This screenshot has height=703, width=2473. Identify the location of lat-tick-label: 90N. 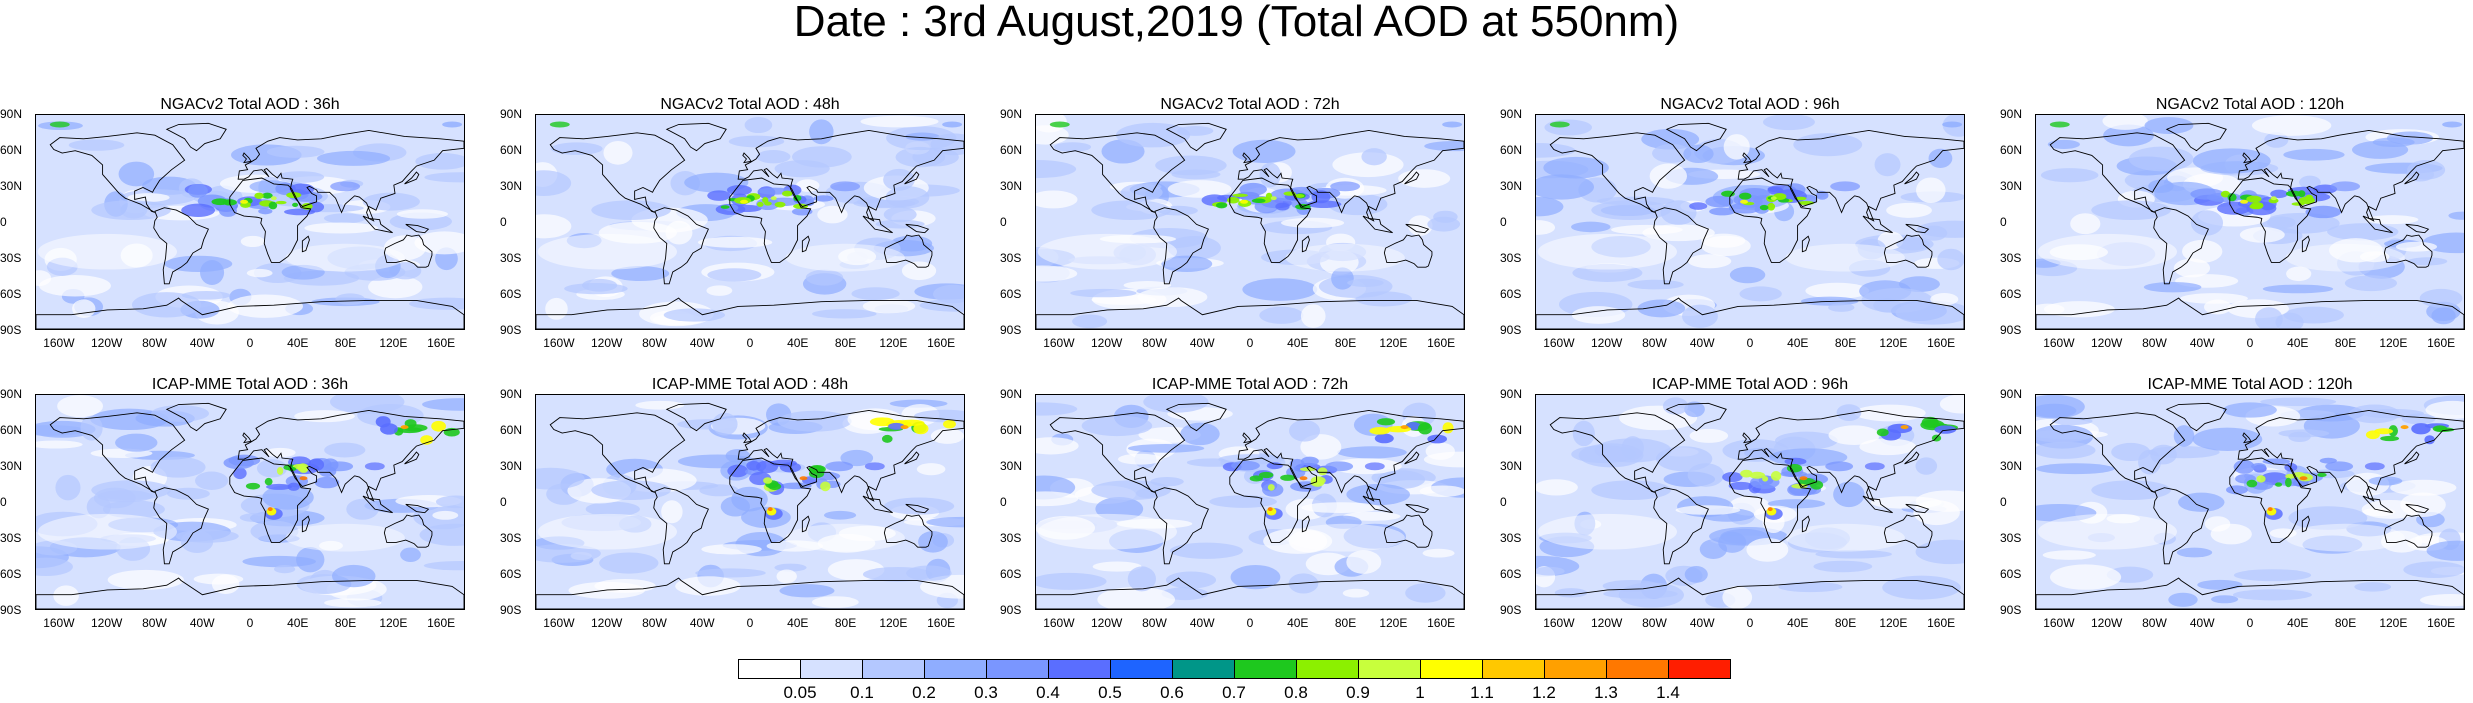
(511, 394).